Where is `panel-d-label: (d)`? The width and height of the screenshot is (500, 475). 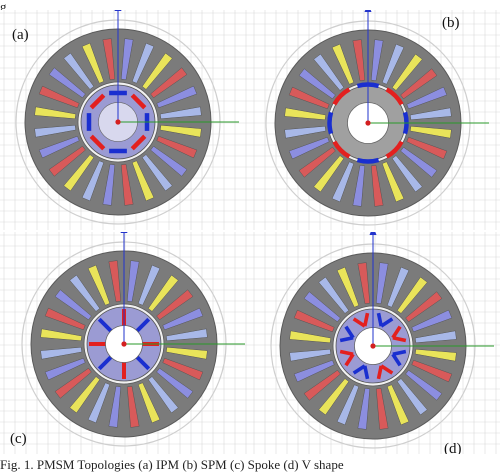
panel-d-label: (d) is located at coordinates (453, 448).